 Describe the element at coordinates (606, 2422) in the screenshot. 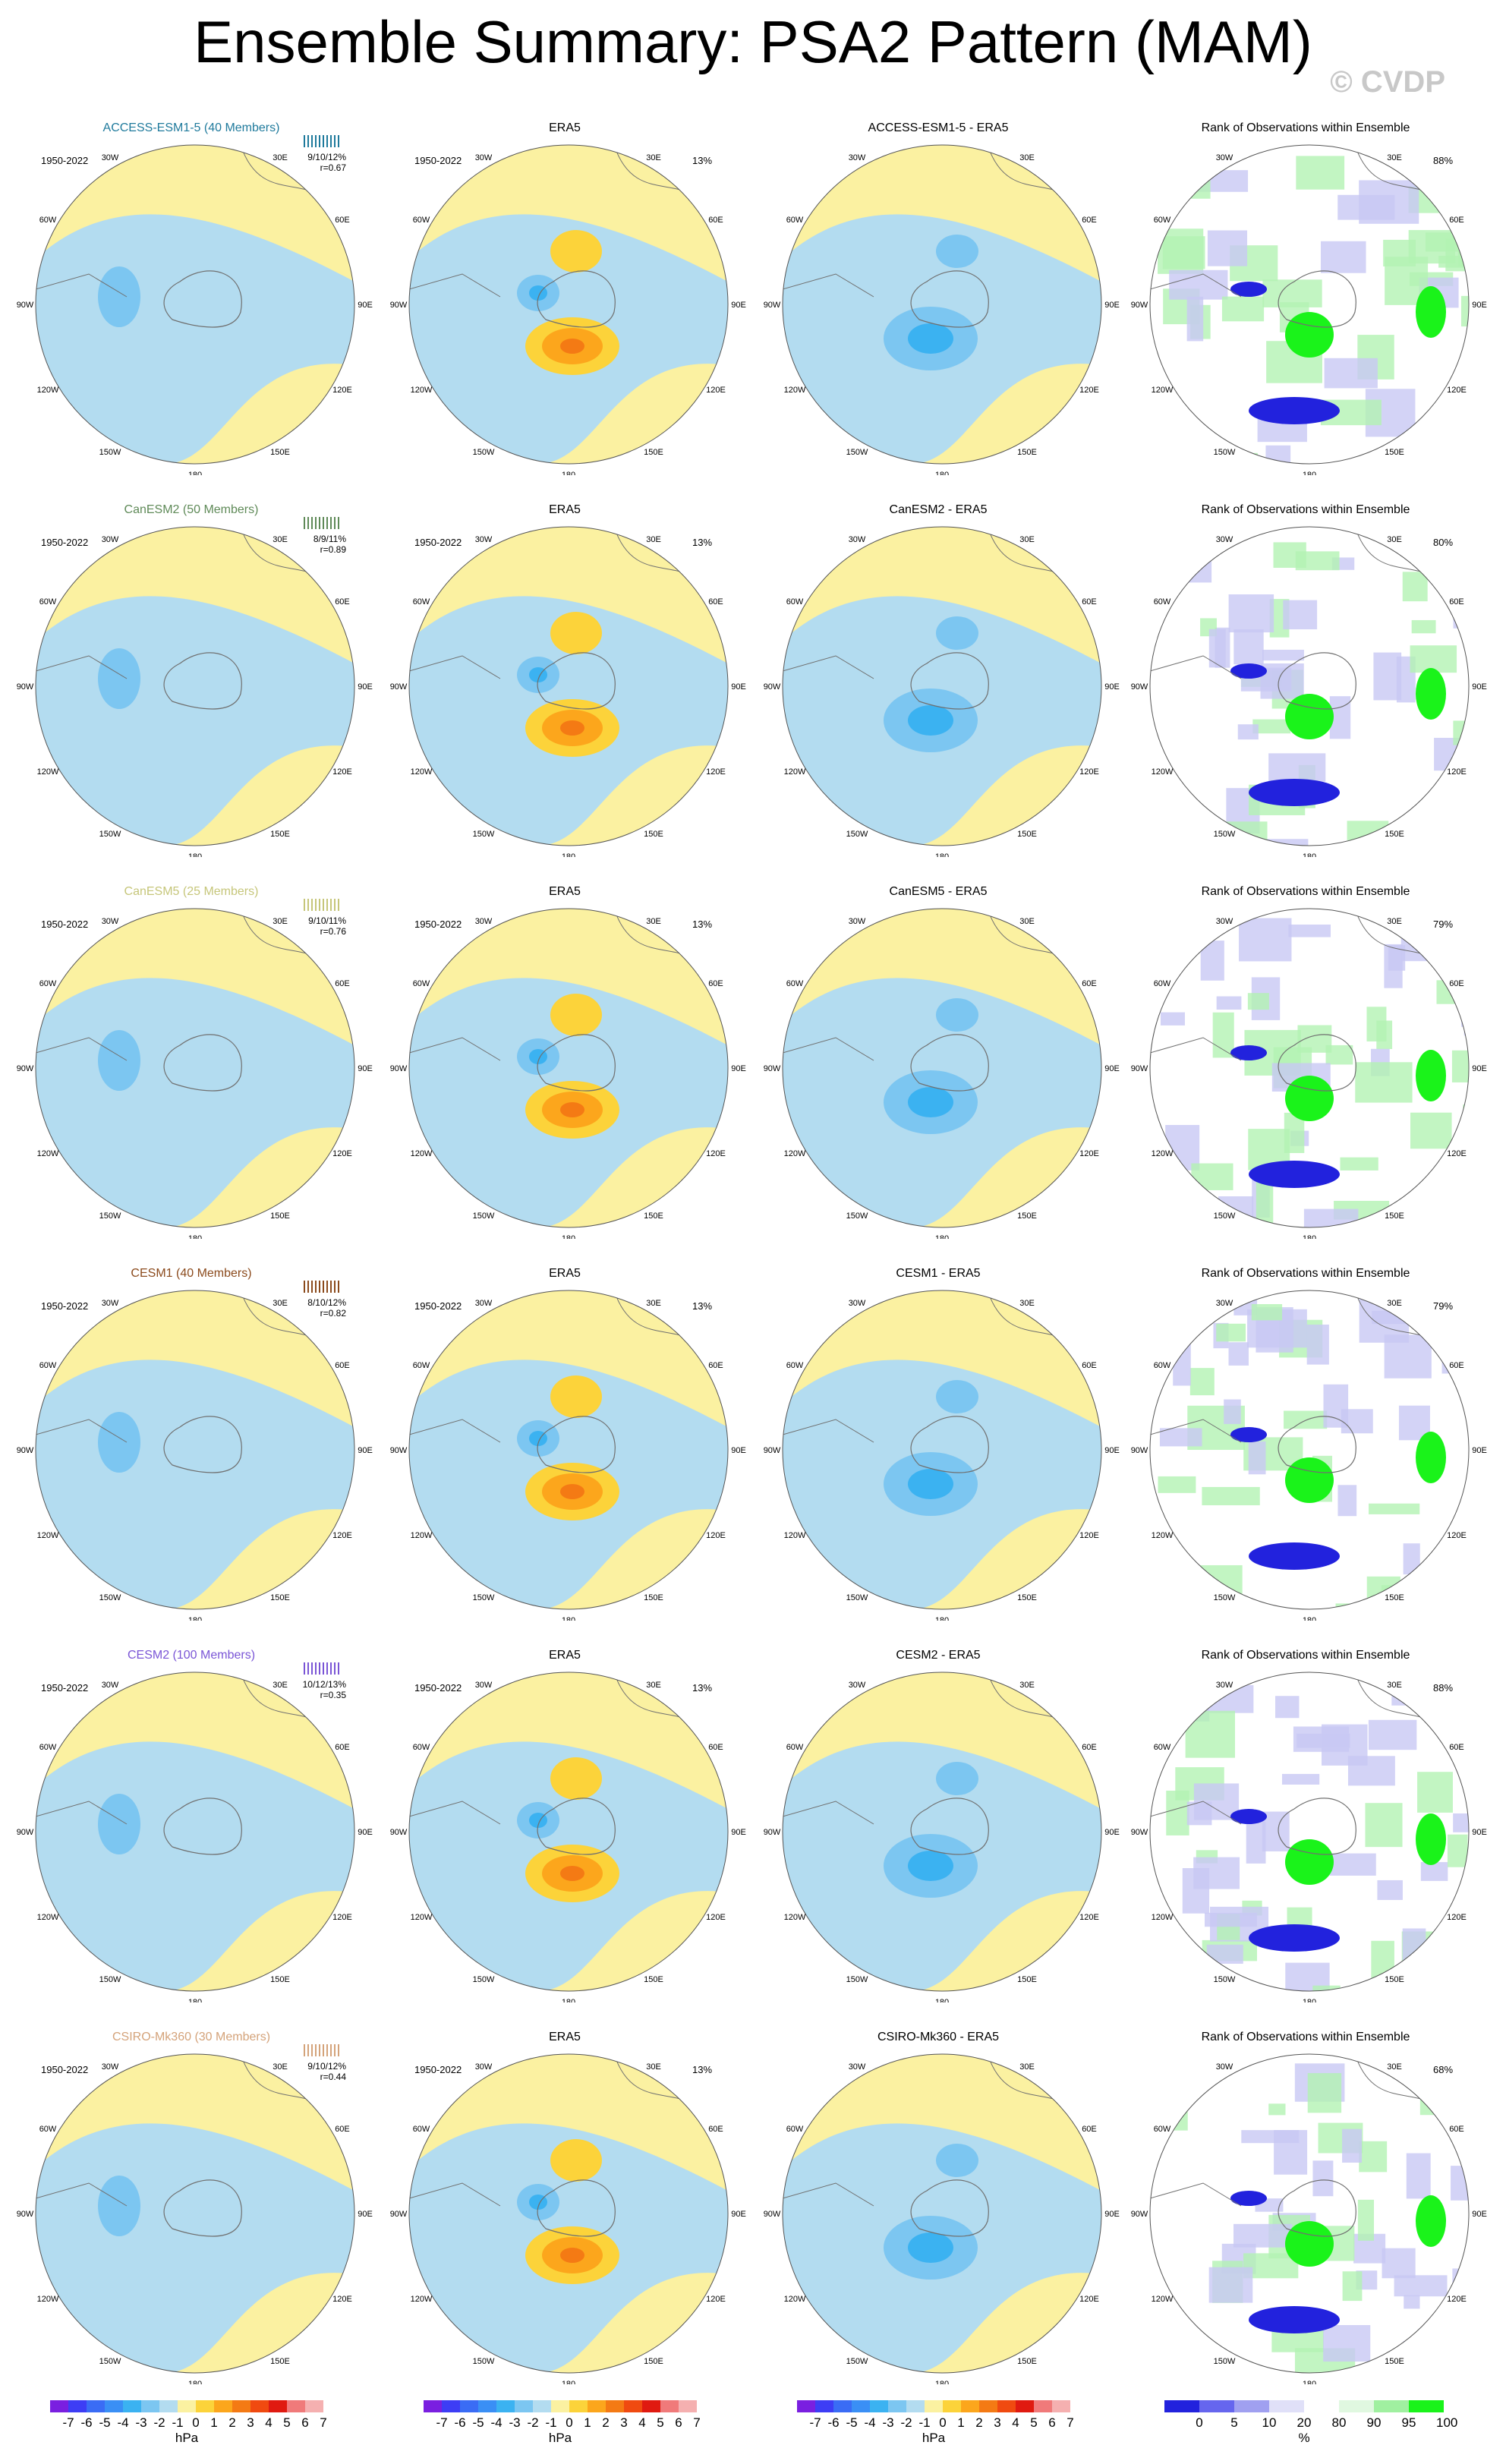

I see `colorbar-tick-label: 2` at that location.